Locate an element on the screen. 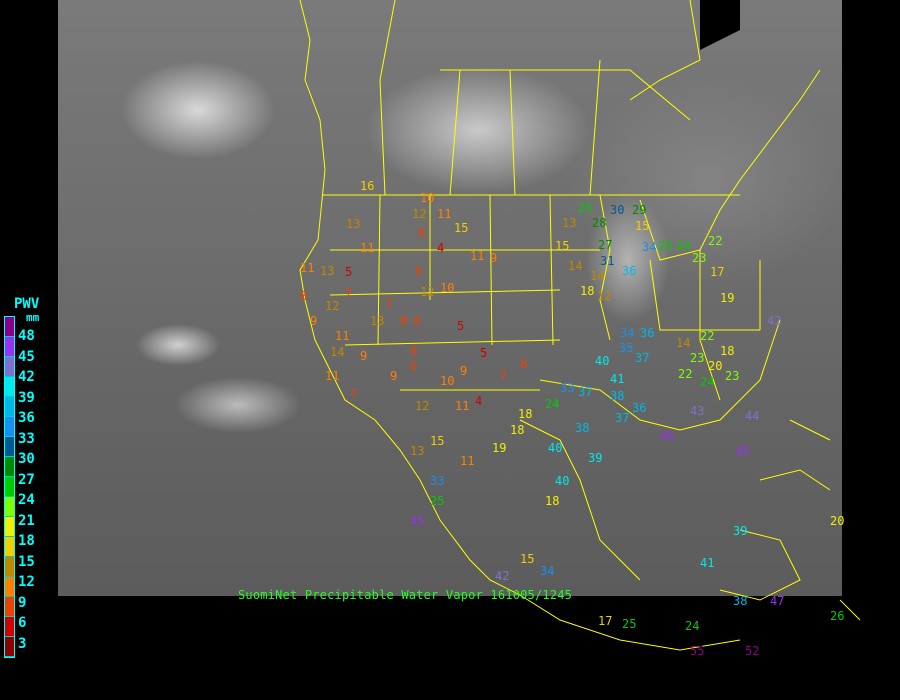 The image size is (900, 700). legend-label: 42 is located at coordinates (26, 377).